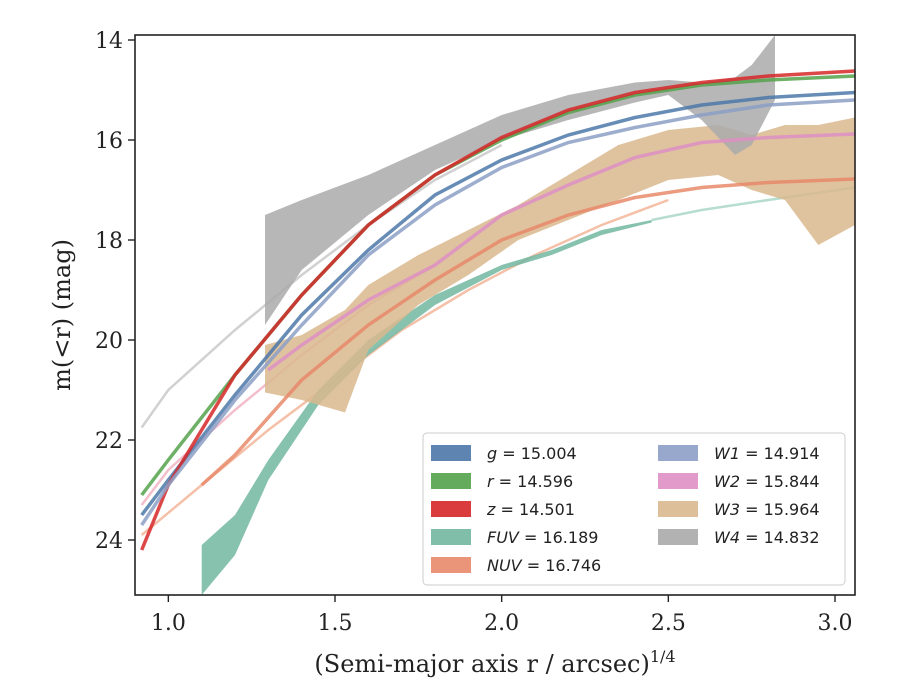 Image resolution: width=900 pixels, height=700 pixels. I want to click on legend-label-r: r = 14.596, so click(530, 481).